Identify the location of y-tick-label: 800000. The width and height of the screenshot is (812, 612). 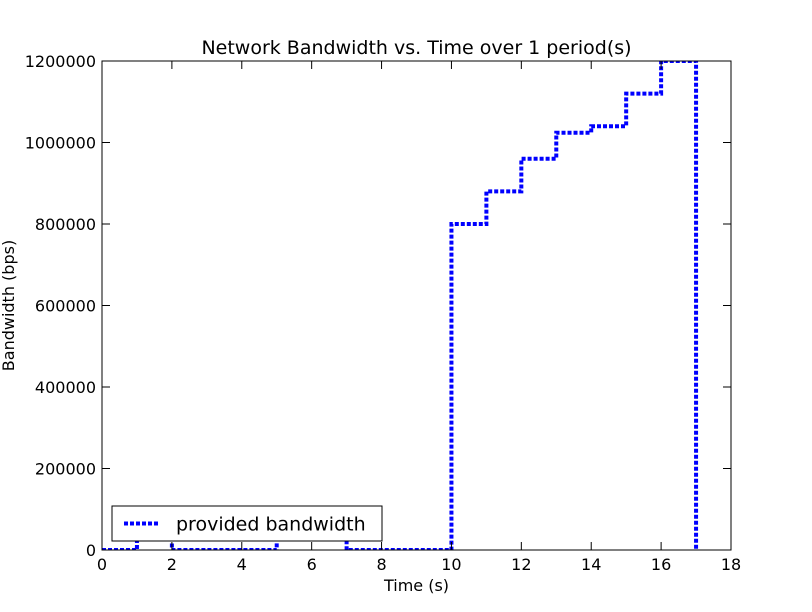
(65, 224).